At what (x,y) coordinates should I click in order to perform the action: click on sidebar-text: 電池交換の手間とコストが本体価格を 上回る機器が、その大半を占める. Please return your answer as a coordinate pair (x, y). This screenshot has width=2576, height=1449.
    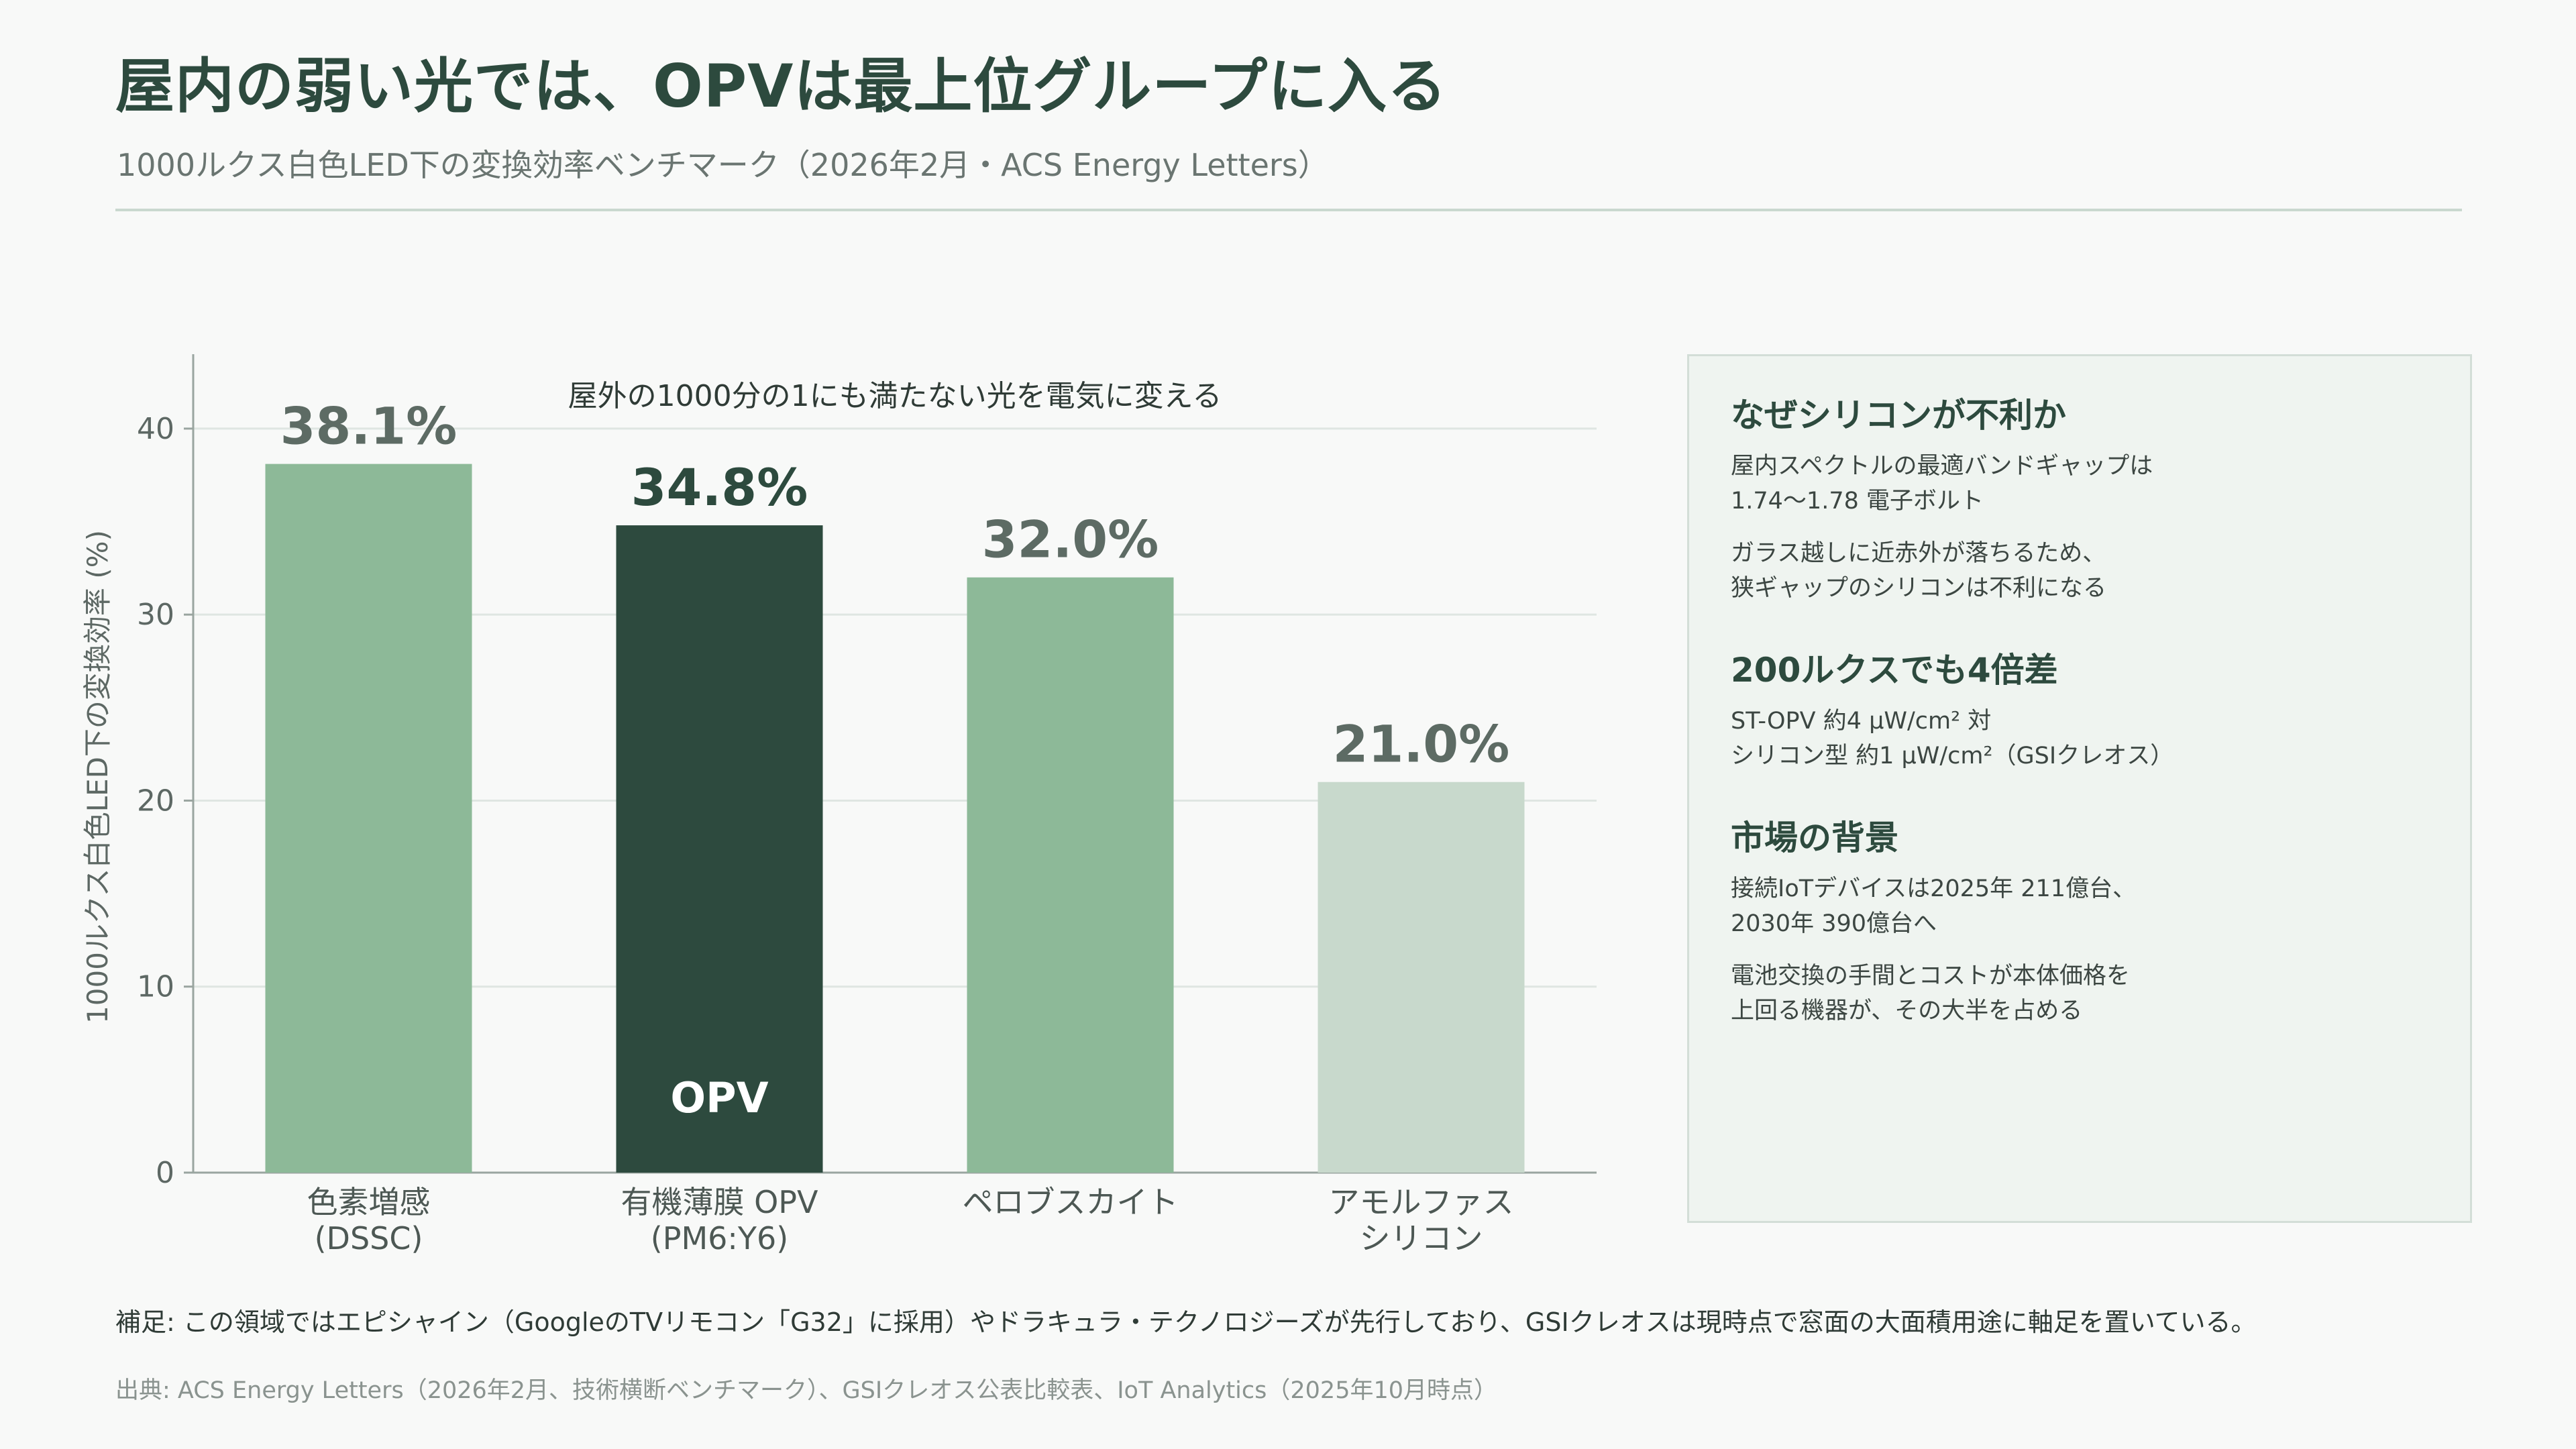
    Looking at the image, I should click on (1931, 993).